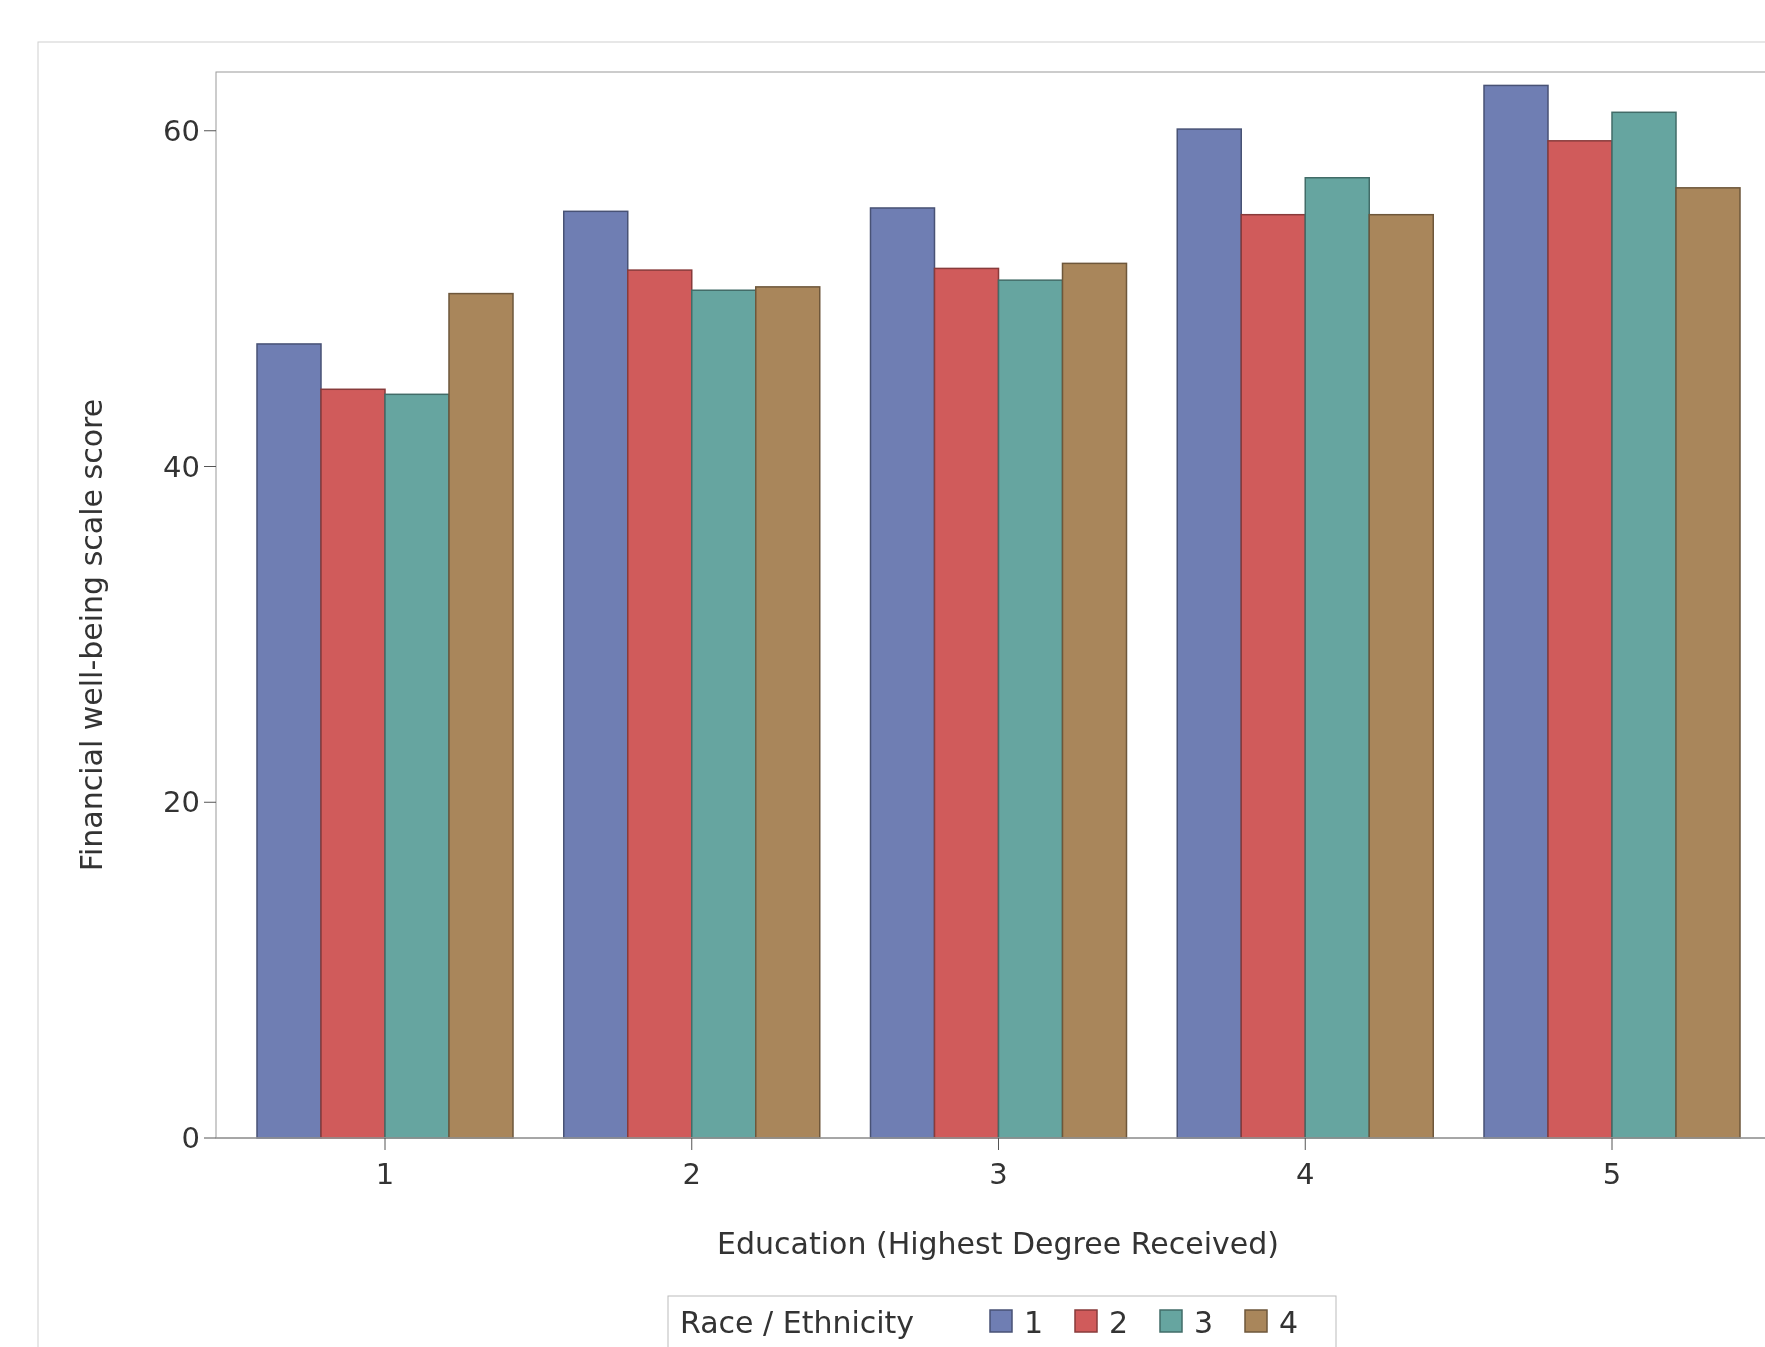  Describe the element at coordinates (190, 1138) in the screenshot. I see `y-tick-label: 0` at that location.